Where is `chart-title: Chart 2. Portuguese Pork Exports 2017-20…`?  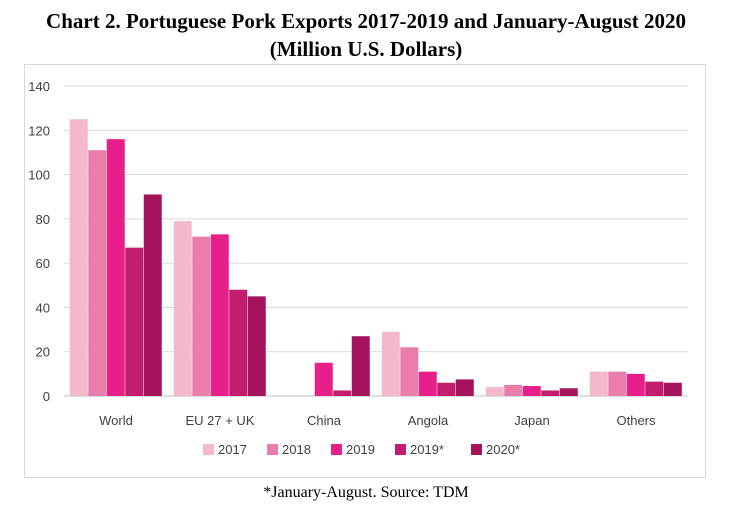
chart-title: Chart 2. Portuguese Pork Exports 2017-20… is located at coordinates (366, 21).